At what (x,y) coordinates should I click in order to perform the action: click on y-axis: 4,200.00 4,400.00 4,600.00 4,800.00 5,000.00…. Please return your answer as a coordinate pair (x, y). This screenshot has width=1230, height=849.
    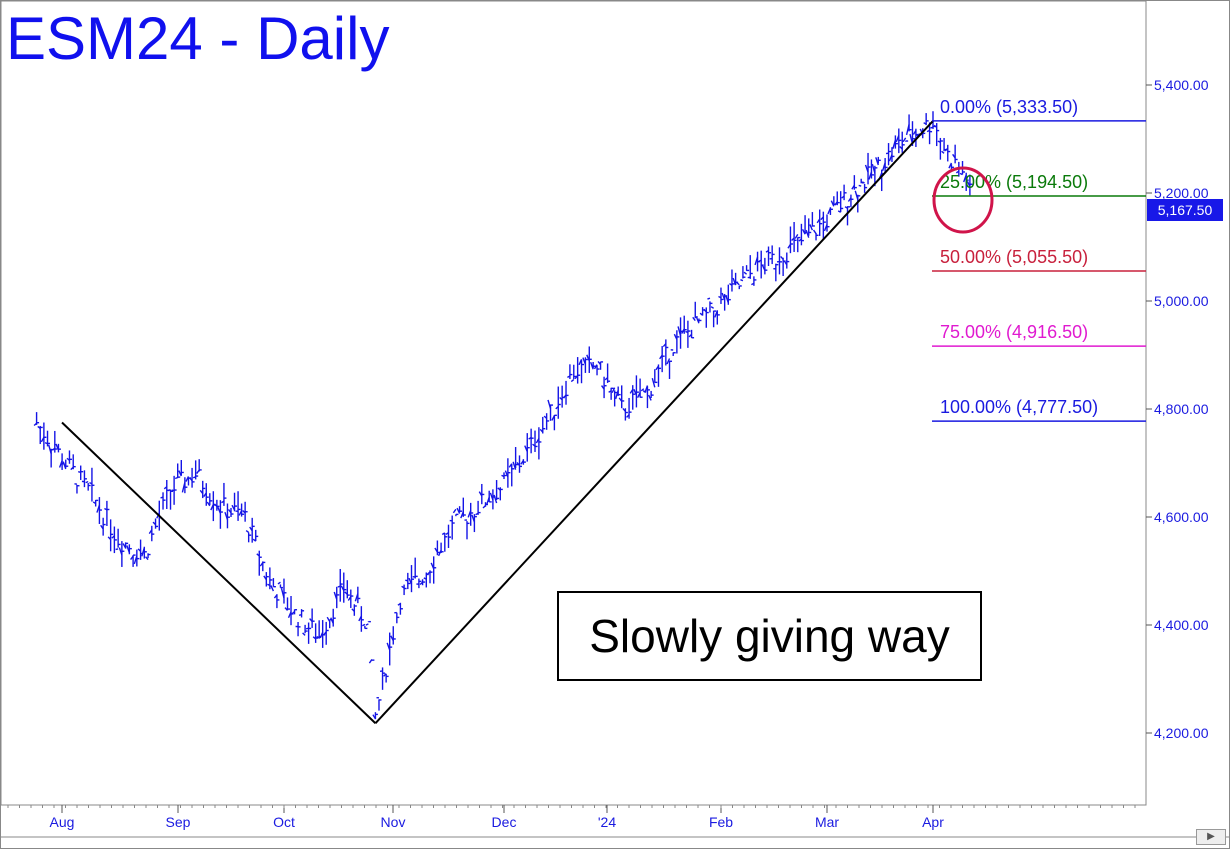
    Looking at the image, I should click on (1177, 409).